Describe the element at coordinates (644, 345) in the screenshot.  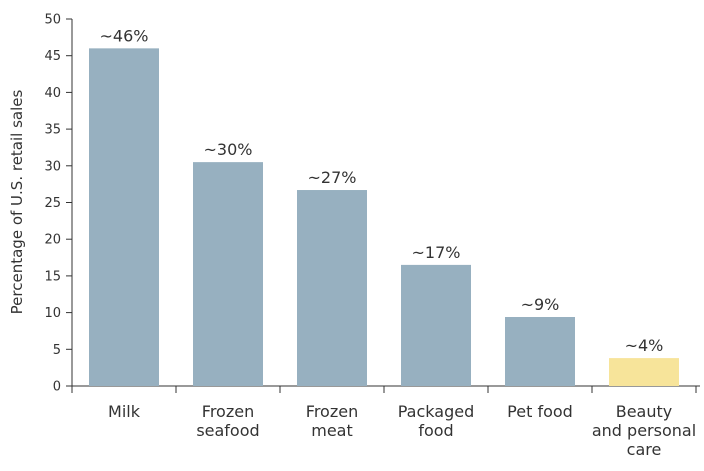
I see `data-label: ~4%` at that location.